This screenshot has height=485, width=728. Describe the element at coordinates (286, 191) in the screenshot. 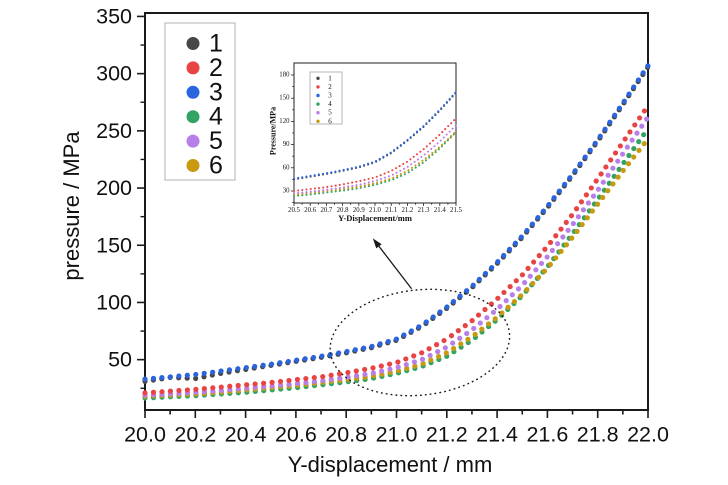

I see `svg-text: 30` at that location.